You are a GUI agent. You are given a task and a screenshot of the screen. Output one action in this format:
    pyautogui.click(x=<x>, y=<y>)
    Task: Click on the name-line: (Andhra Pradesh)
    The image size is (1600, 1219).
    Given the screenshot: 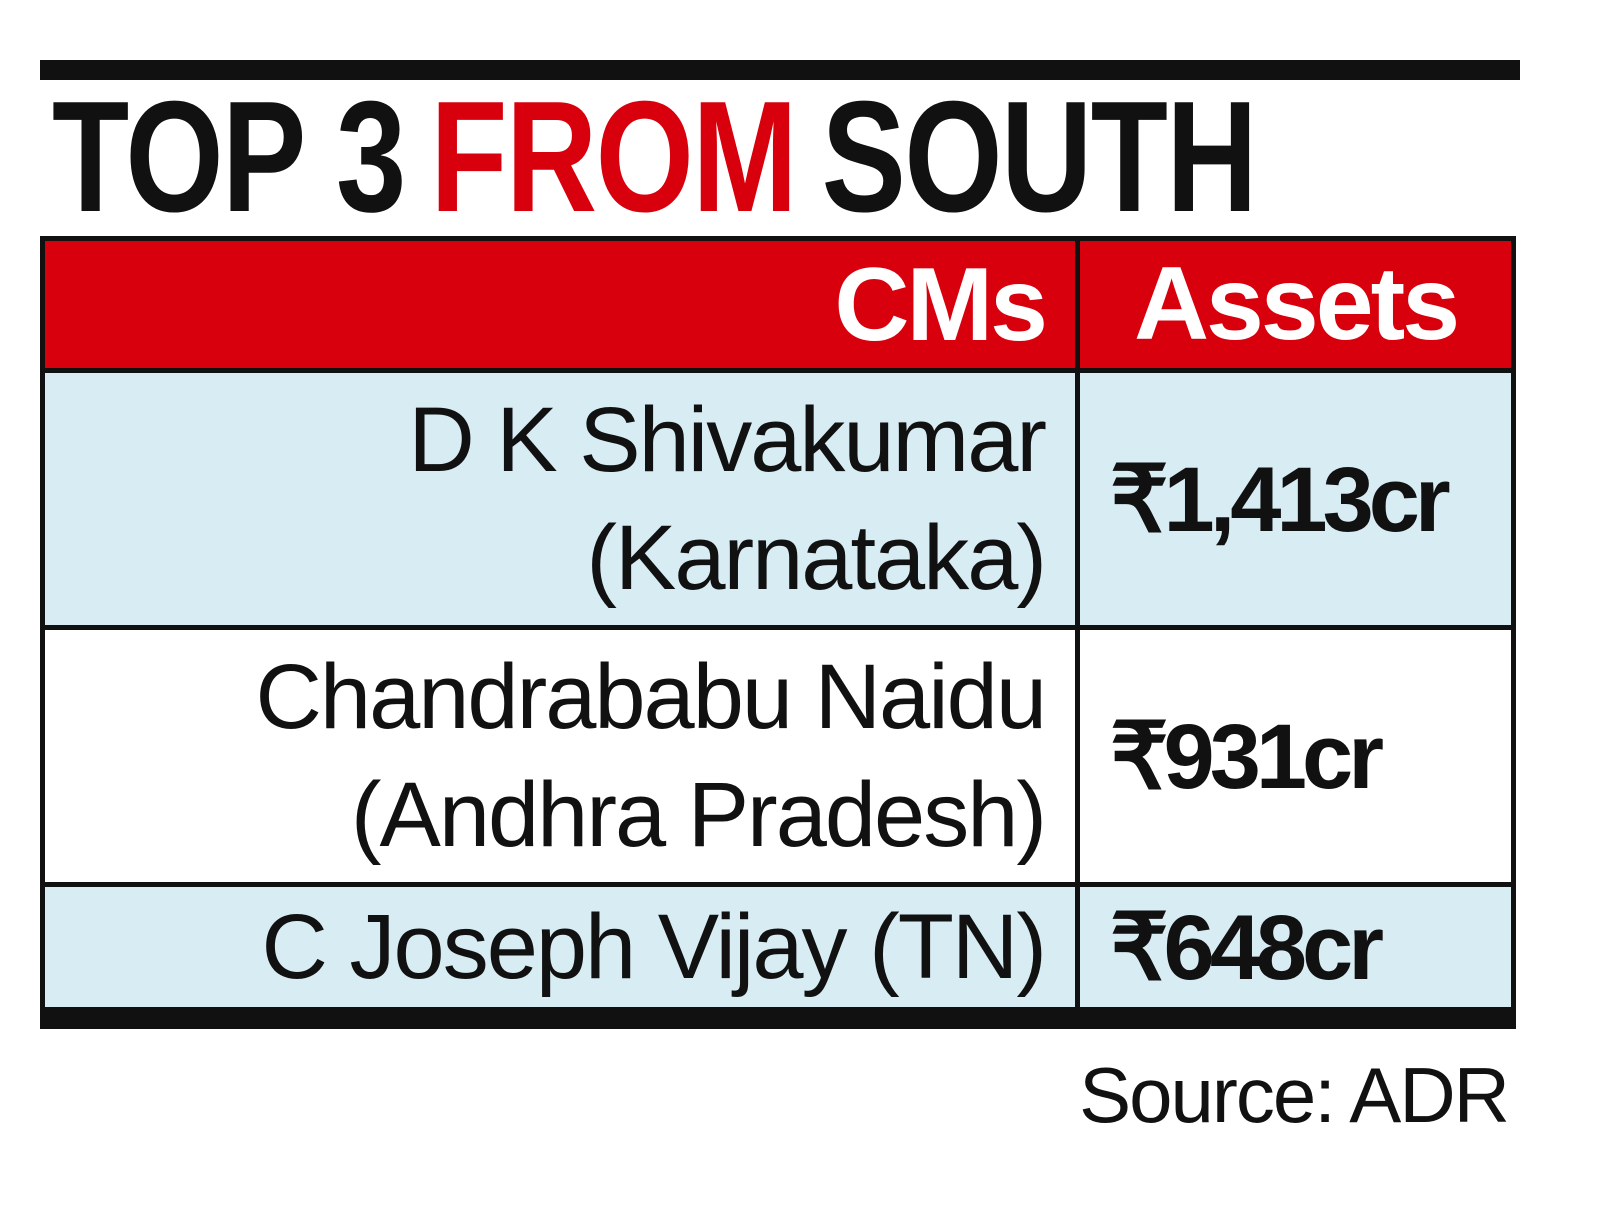 What is the action you would take?
    pyautogui.click(x=698, y=815)
    